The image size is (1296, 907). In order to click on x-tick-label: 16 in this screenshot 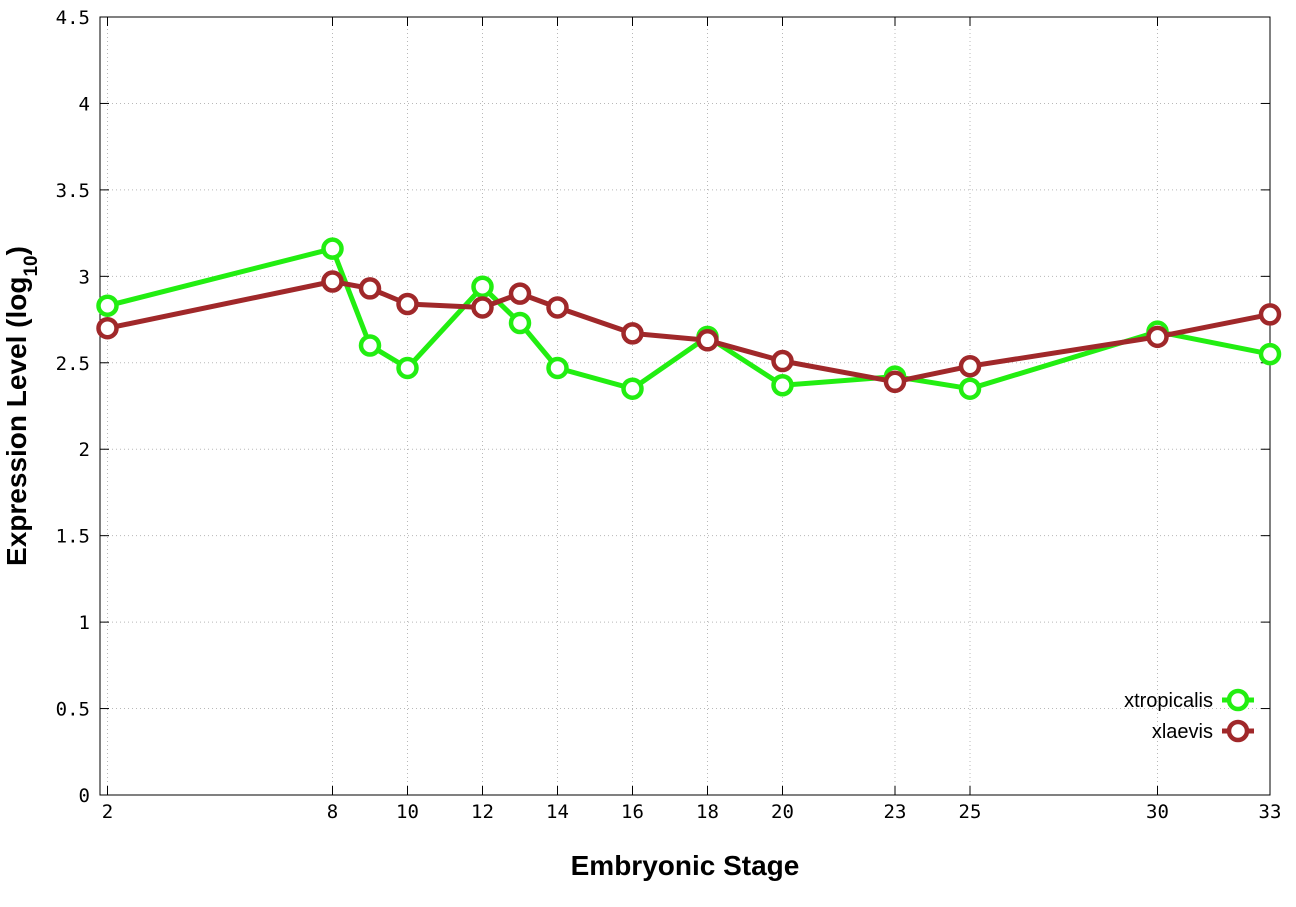, I will do `click(632, 812)`.